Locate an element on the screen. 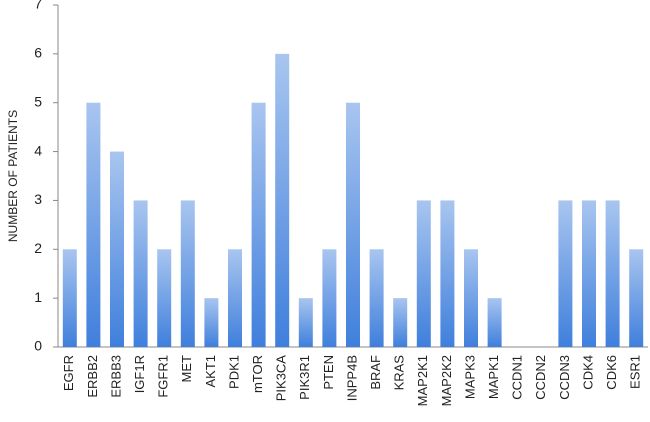 This screenshot has height=422, width=650. x-tick-label: CDK4 is located at coordinates (587, 372).